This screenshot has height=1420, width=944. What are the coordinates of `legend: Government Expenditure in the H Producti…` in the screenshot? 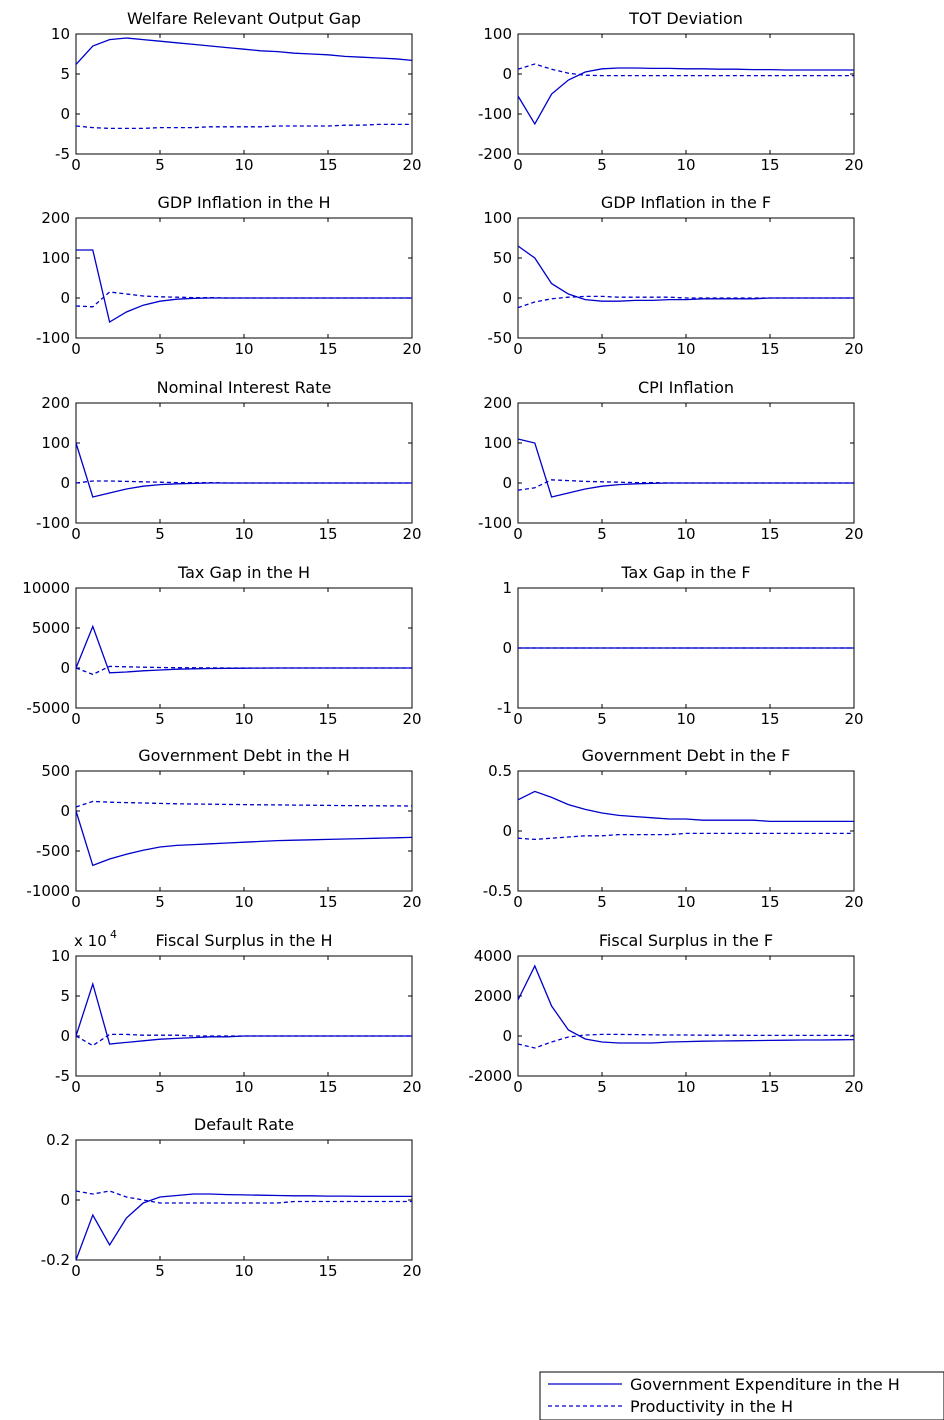 It's located at (741, 1395).